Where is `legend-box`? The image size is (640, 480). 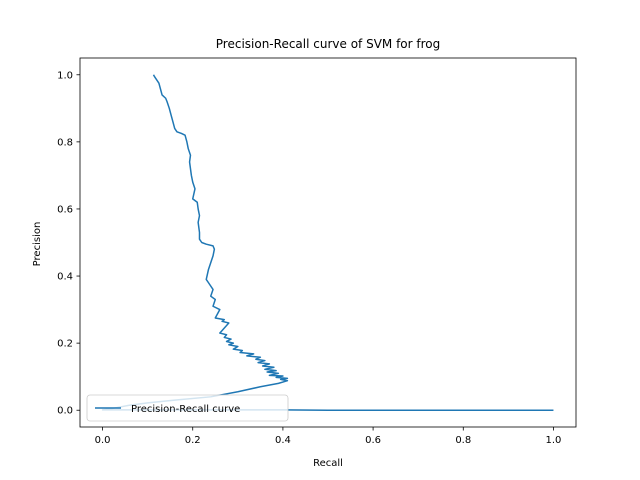 legend-box is located at coordinates (187, 408).